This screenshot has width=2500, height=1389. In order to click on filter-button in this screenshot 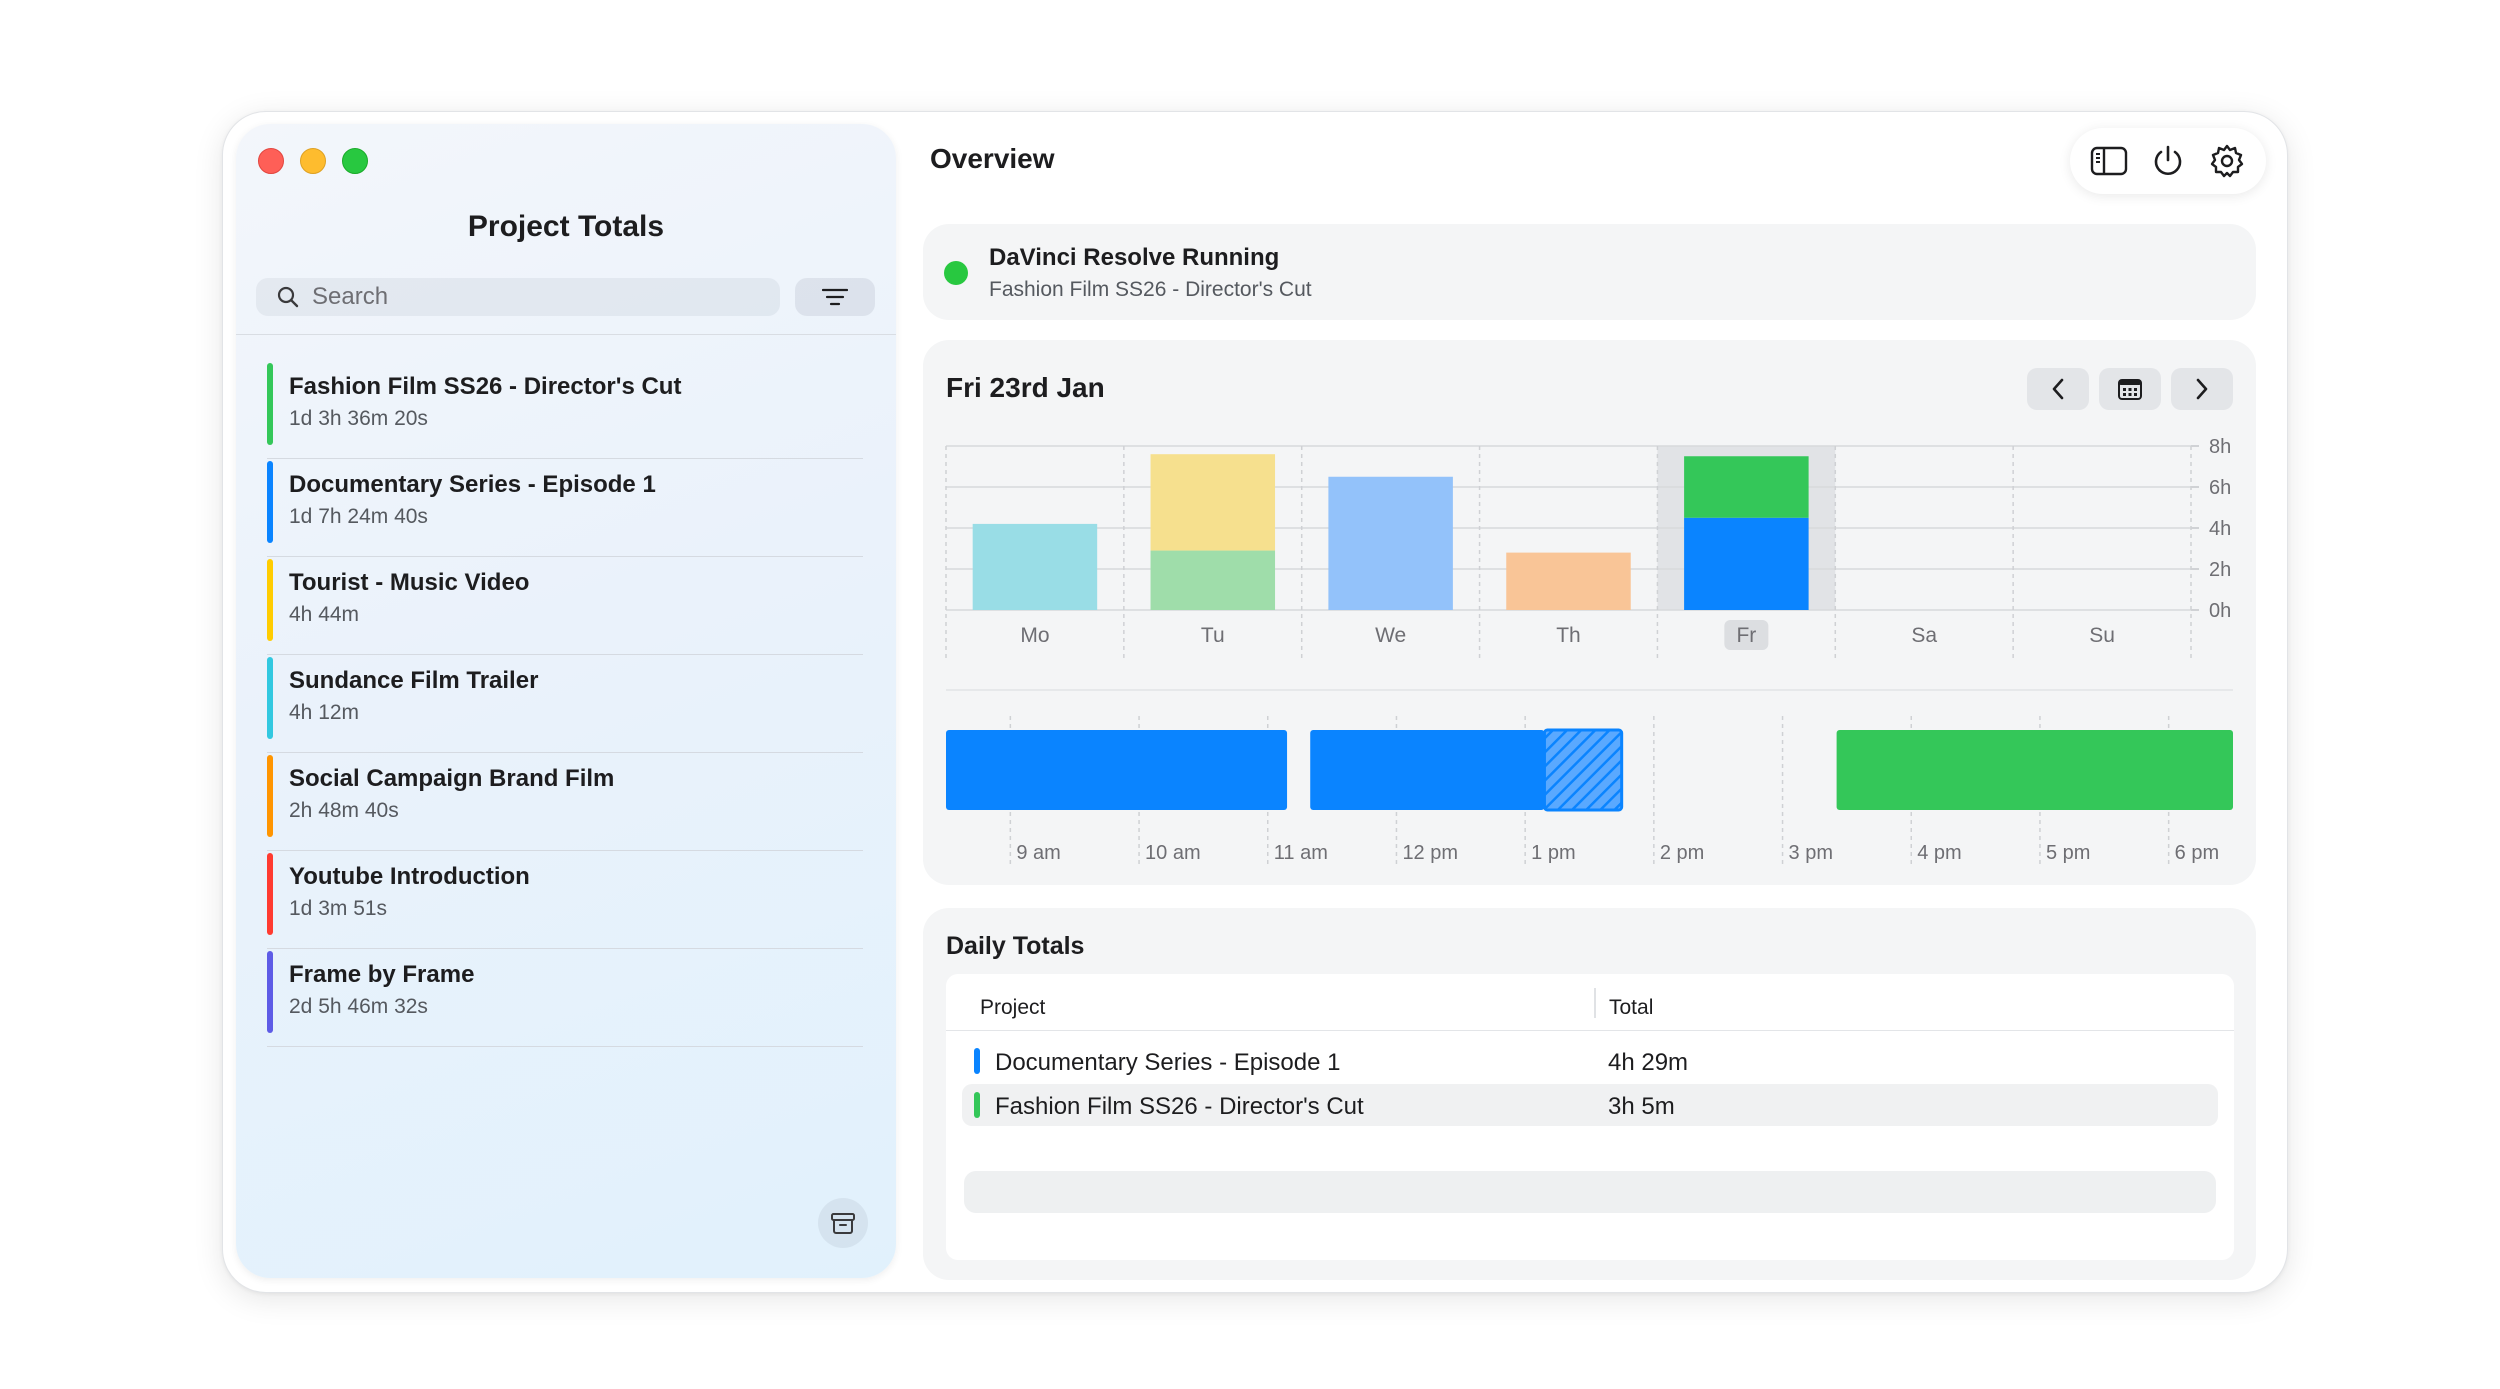, I will do `click(835, 297)`.